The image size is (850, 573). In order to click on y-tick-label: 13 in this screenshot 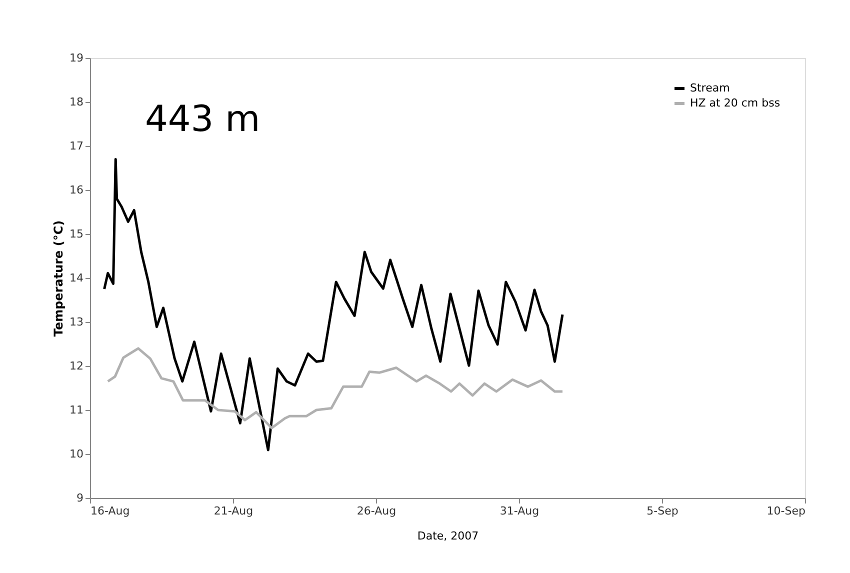, I will do `click(77, 322)`.